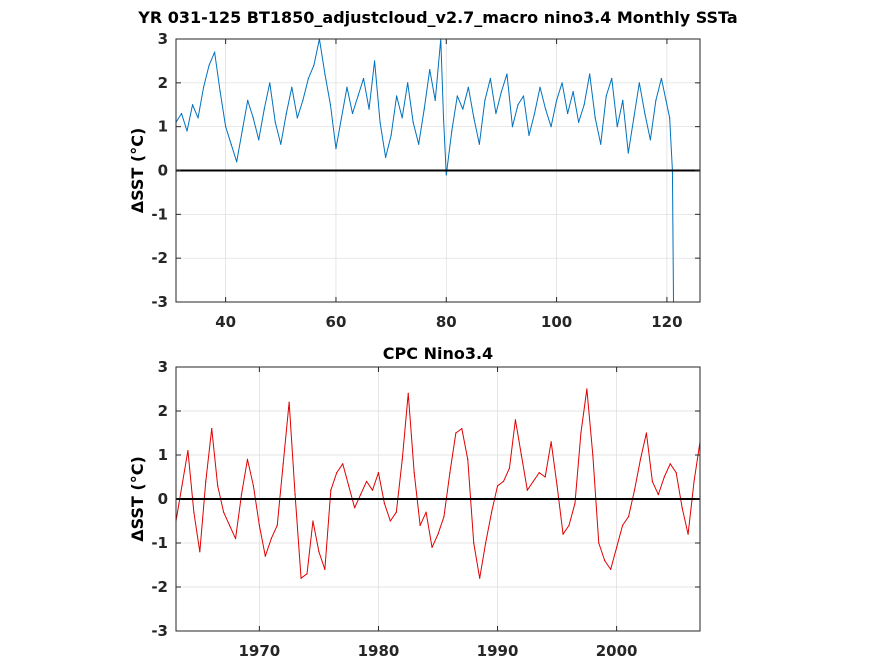  What do you see at coordinates (159, 631) in the screenshot?
I see `chart-1-y-tick-label: -3` at bounding box center [159, 631].